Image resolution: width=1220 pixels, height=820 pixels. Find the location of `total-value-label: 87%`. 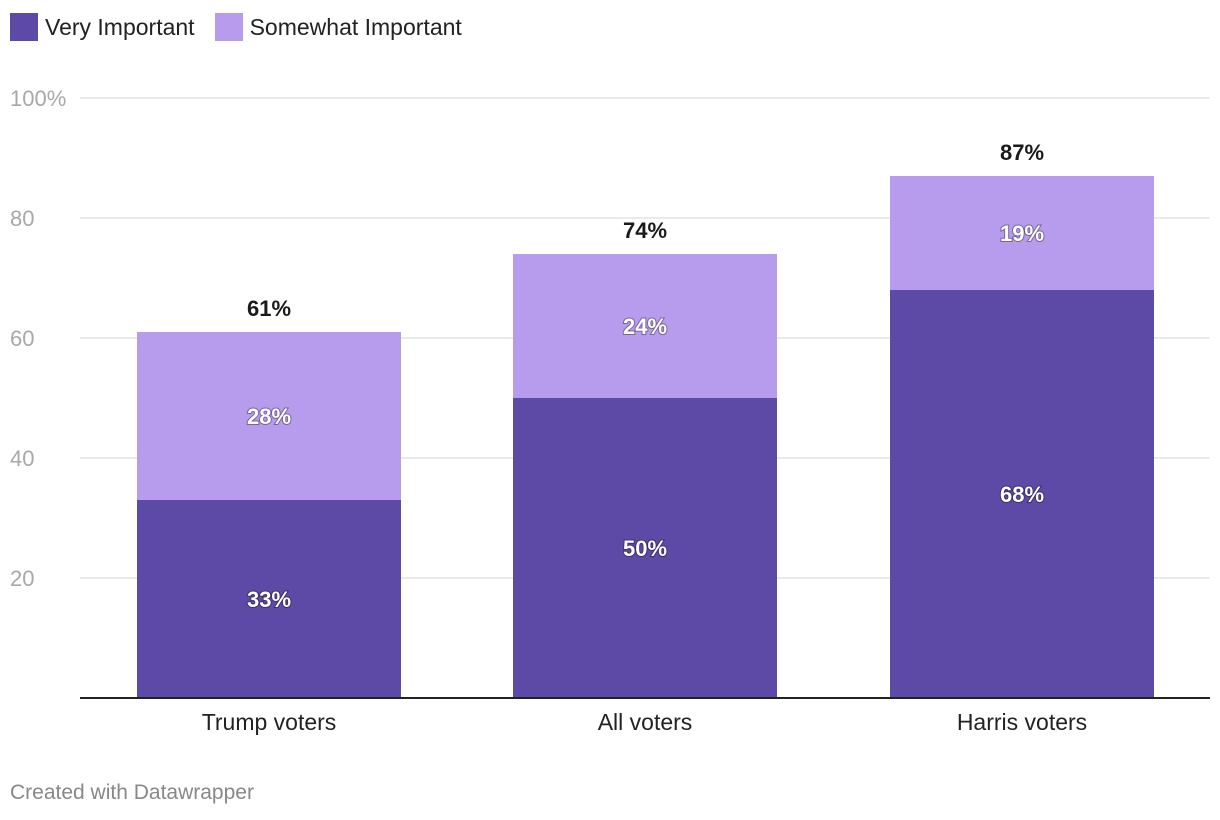

total-value-label: 87% is located at coordinates (1022, 152).